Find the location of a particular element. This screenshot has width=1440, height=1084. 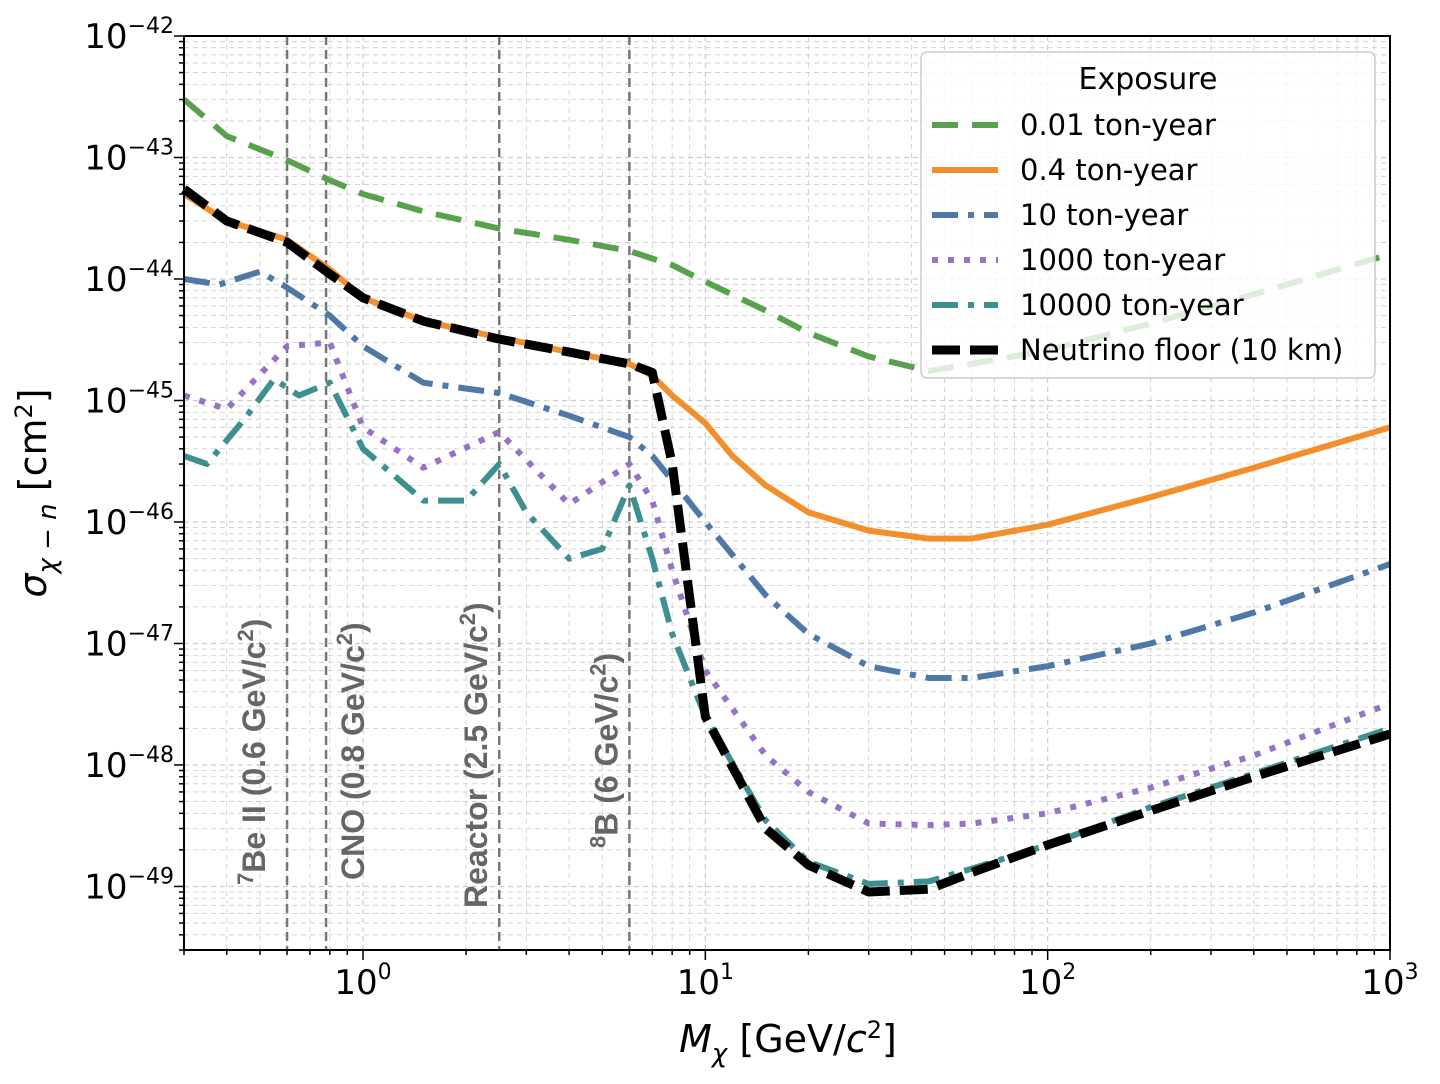

legend-title: Exposure is located at coordinates (1148, 79).